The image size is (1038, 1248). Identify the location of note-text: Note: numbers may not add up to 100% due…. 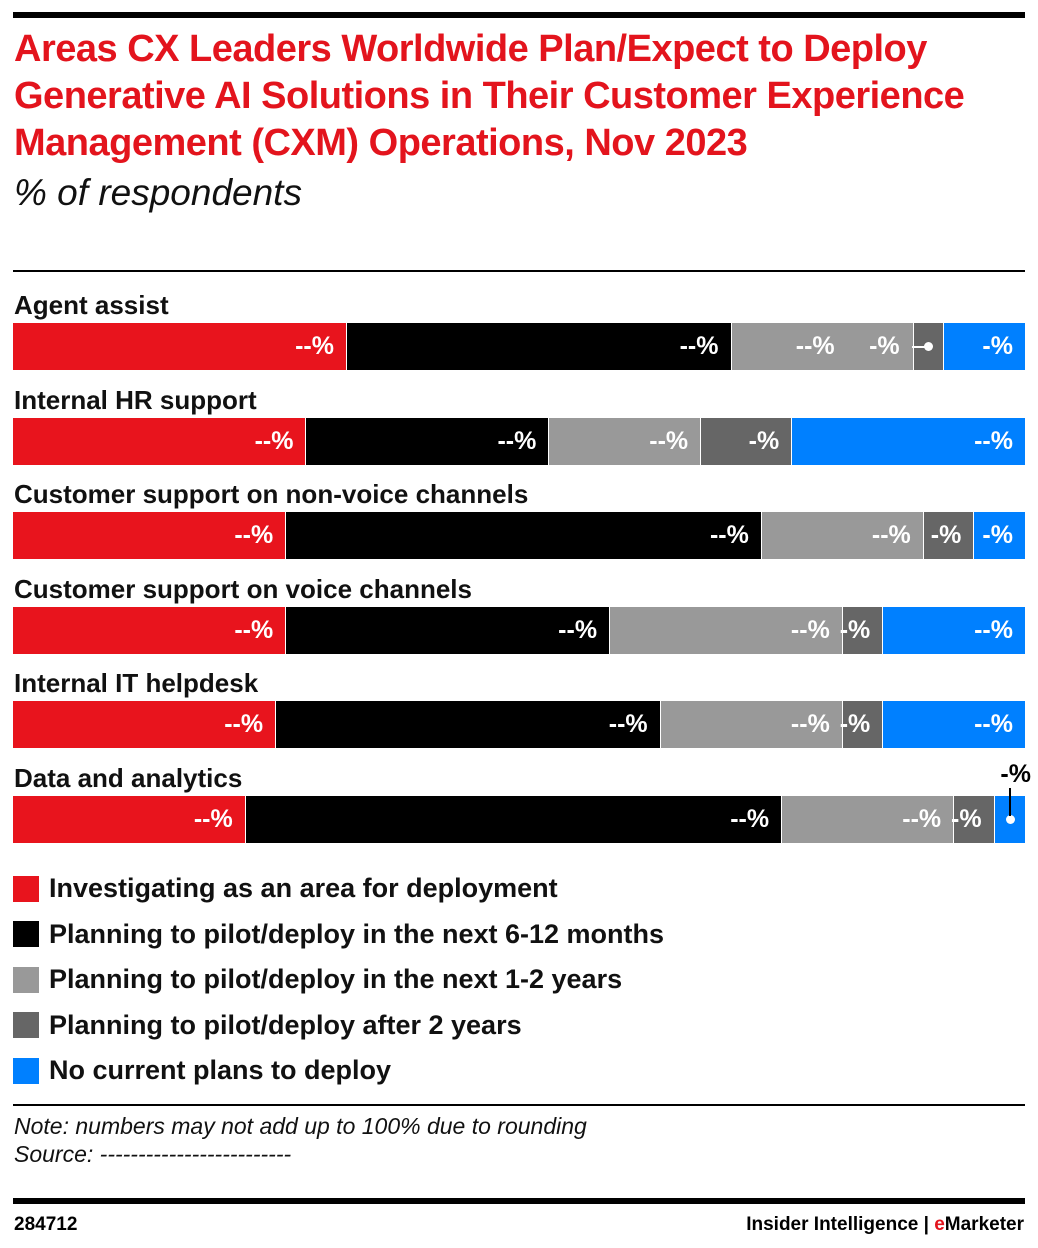
(300, 1126).